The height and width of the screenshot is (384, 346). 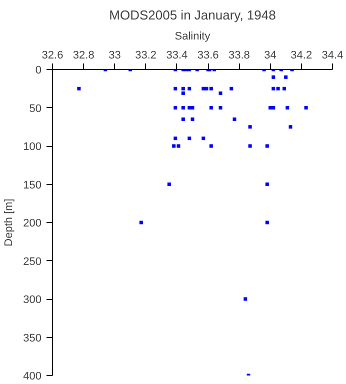 What do you see at coordinates (32, 147) in the screenshot?
I see `y-tick-label: 100` at bounding box center [32, 147].